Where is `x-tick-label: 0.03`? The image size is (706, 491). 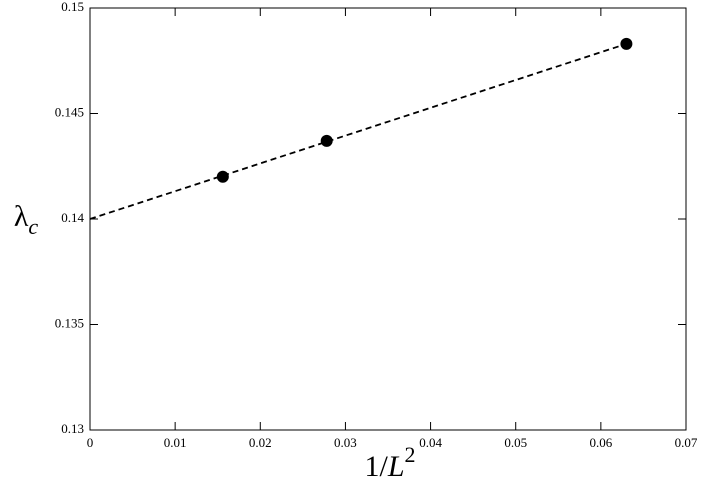 x-tick-label: 0.03 is located at coordinates (345, 442).